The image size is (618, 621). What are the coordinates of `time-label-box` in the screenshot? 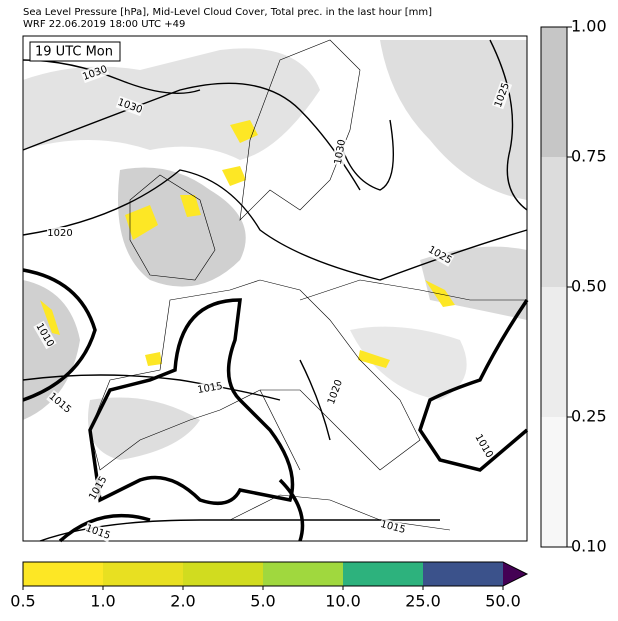 It's located at (75, 51).